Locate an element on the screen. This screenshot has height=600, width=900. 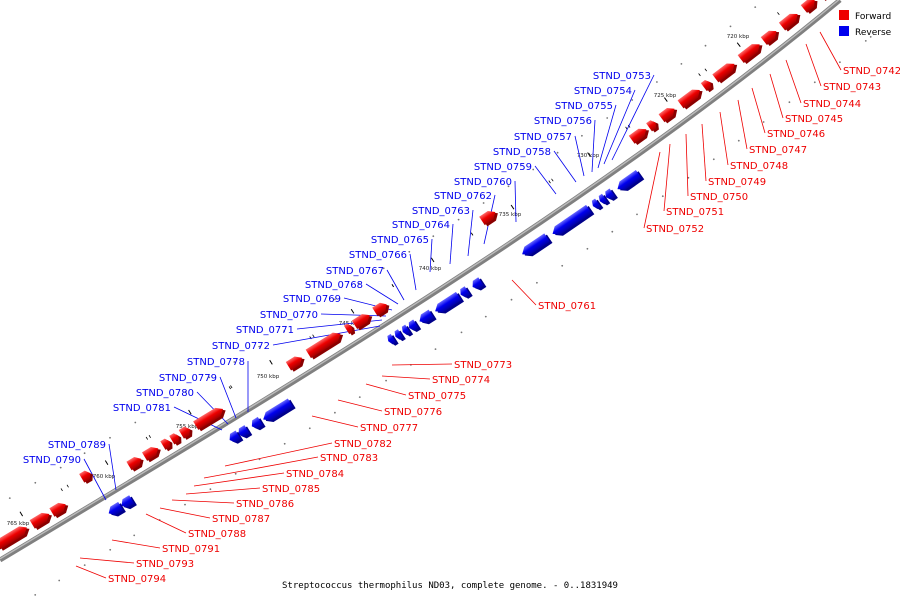
reverse-gene-arrow is located at coordinates (611, 194).